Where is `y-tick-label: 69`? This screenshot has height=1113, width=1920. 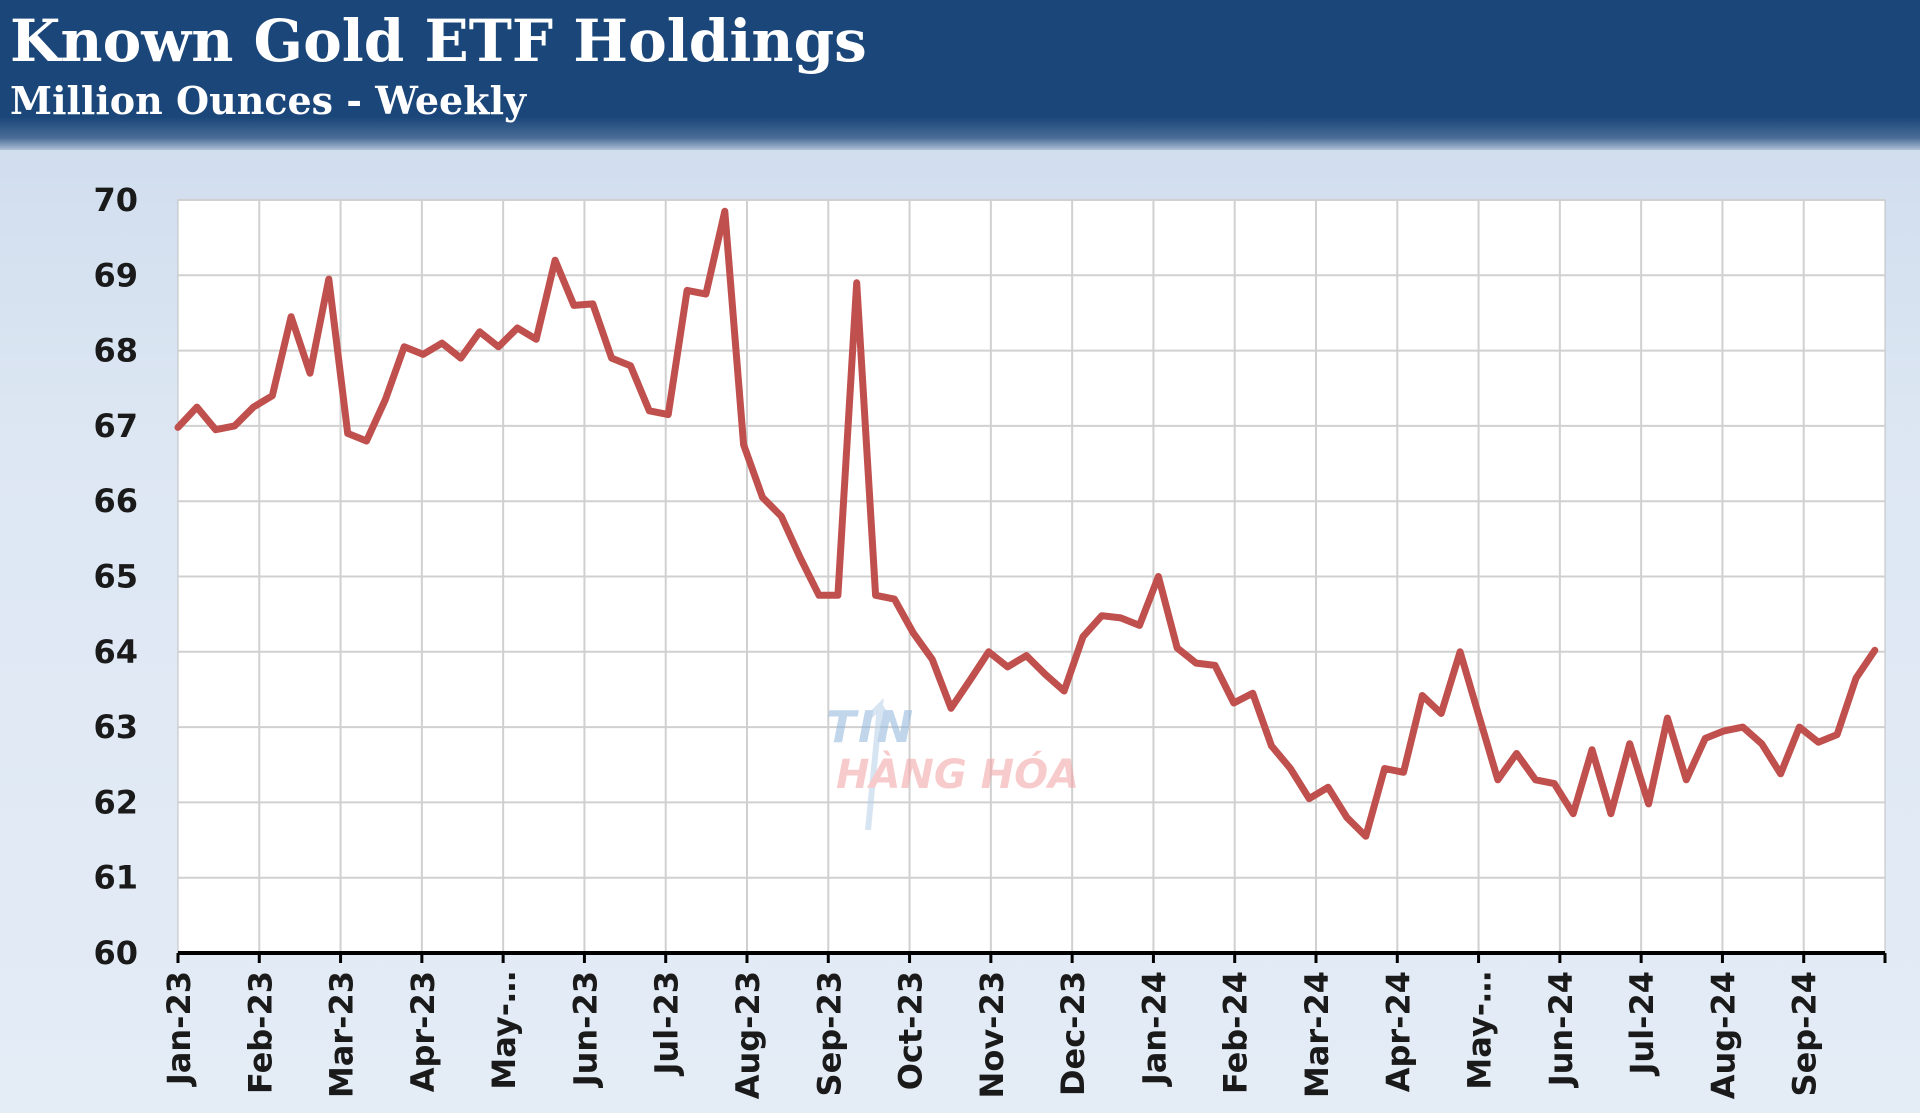 y-tick-label: 69 is located at coordinates (115, 275).